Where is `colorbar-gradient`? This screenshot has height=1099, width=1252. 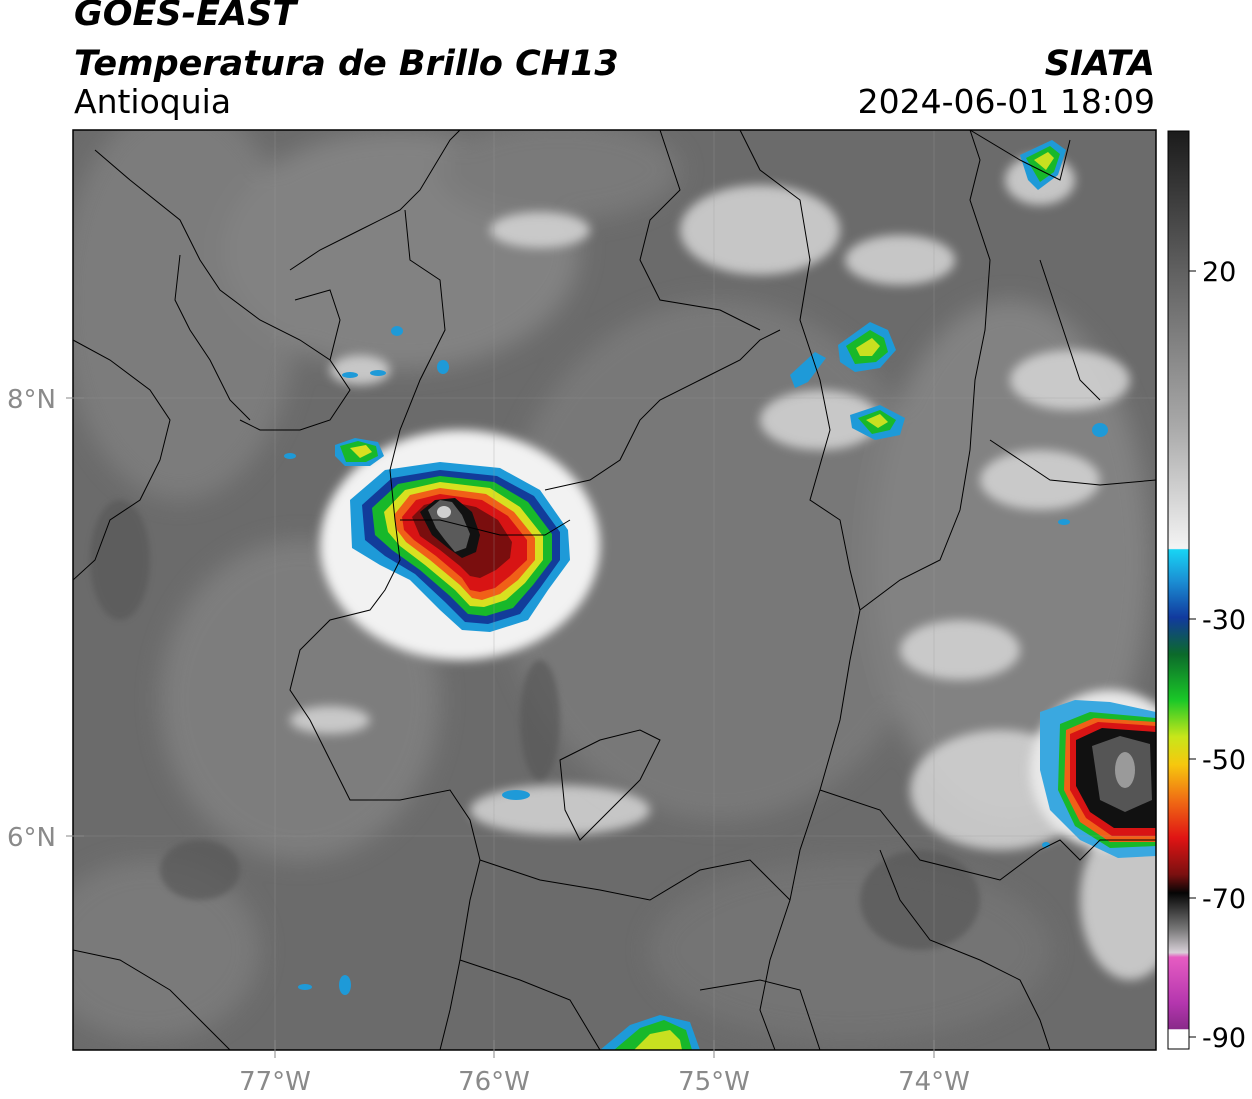 colorbar-gradient is located at coordinates (1178, 590).